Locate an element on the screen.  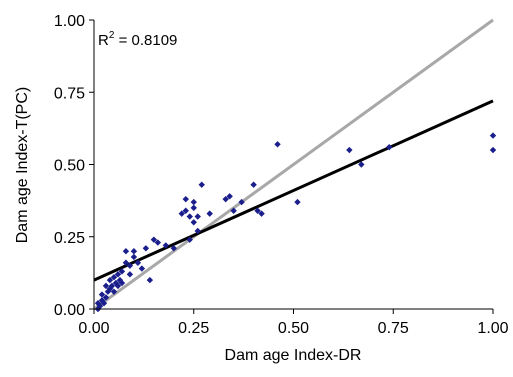
x-tick-label: 0.75 is located at coordinates (393, 328).